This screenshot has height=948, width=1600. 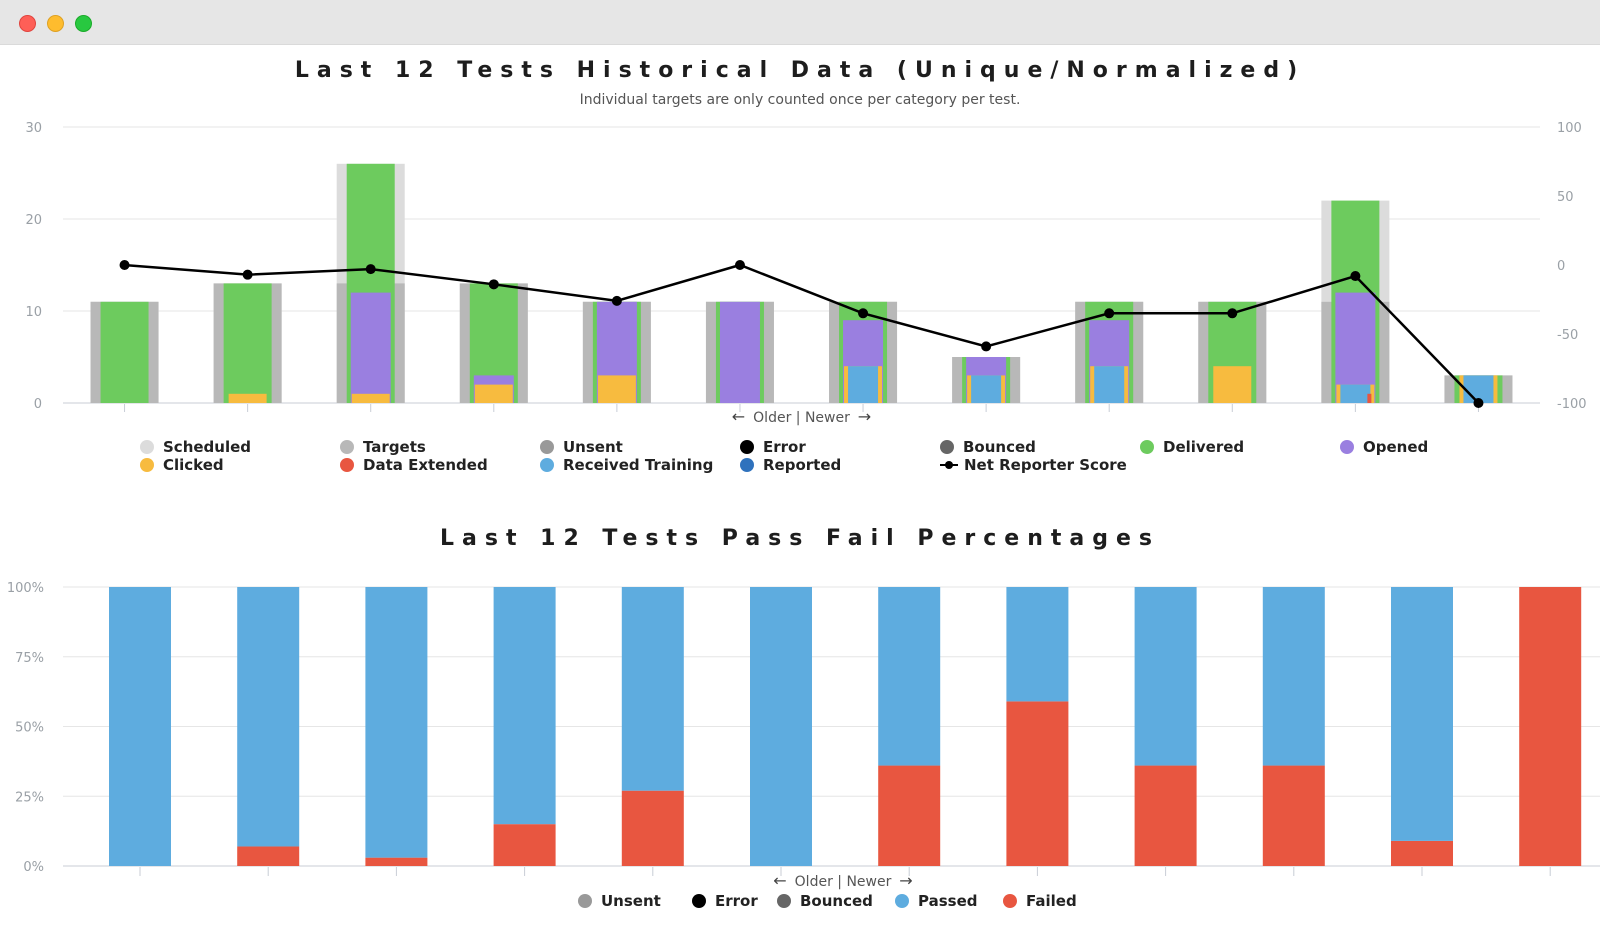 What do you see at coordinates (638, 465) in the screenshot?
I see `legend-label: Received Training` at bounding box center [638, 465].